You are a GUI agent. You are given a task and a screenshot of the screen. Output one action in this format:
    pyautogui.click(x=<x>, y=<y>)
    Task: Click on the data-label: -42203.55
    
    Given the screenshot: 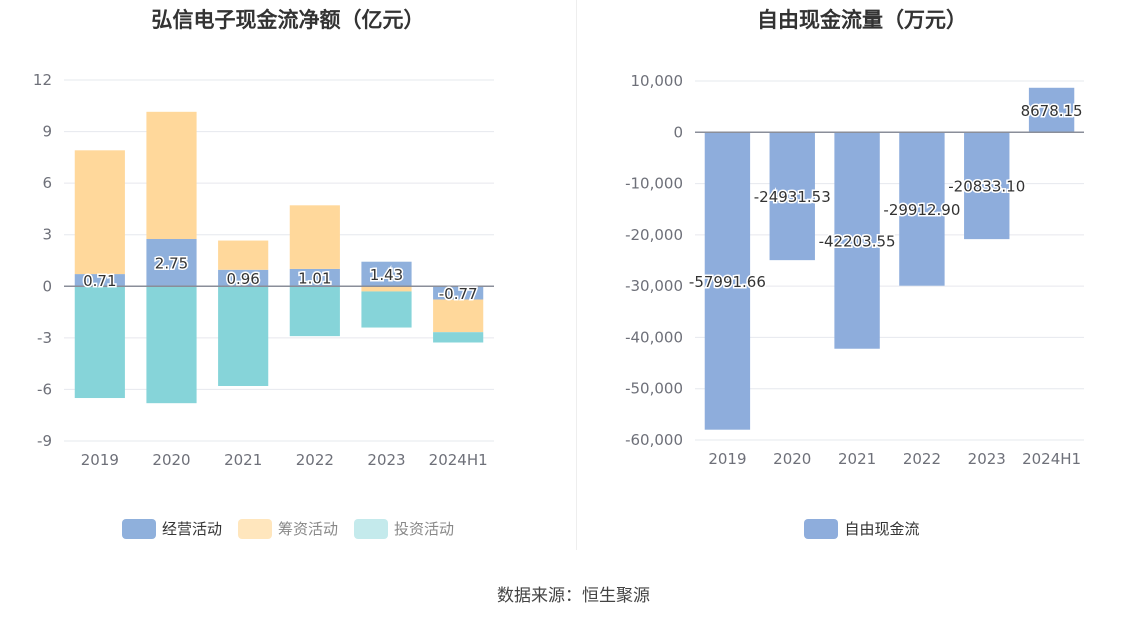 What is the action you would take?
    pyautogui.click(x=857, y=242)
    